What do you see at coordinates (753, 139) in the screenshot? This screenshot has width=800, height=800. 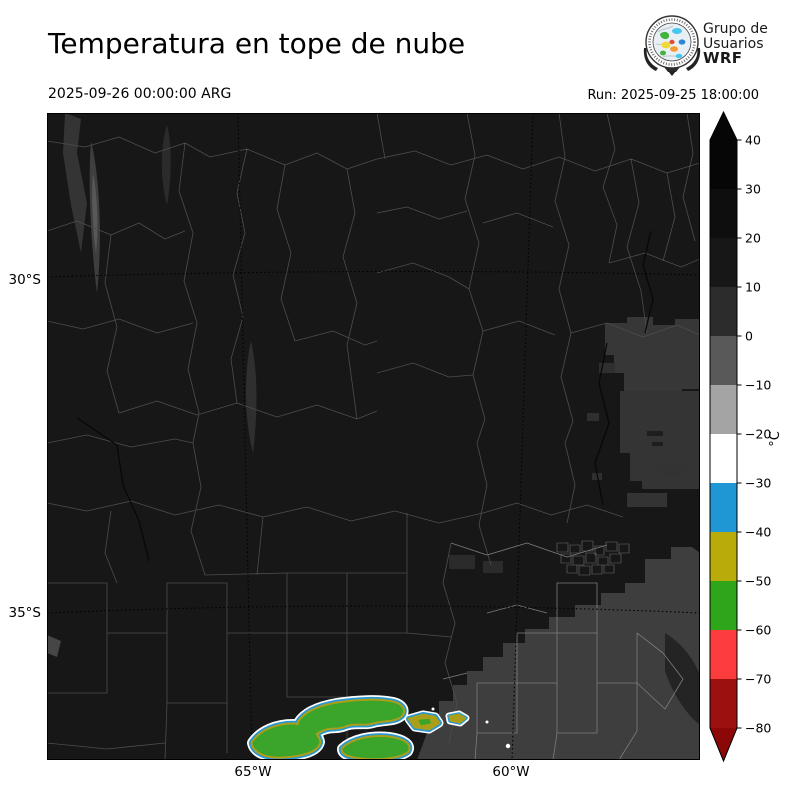 I see `colorbar-tick-label: 40` at bounding box center [753, 139].